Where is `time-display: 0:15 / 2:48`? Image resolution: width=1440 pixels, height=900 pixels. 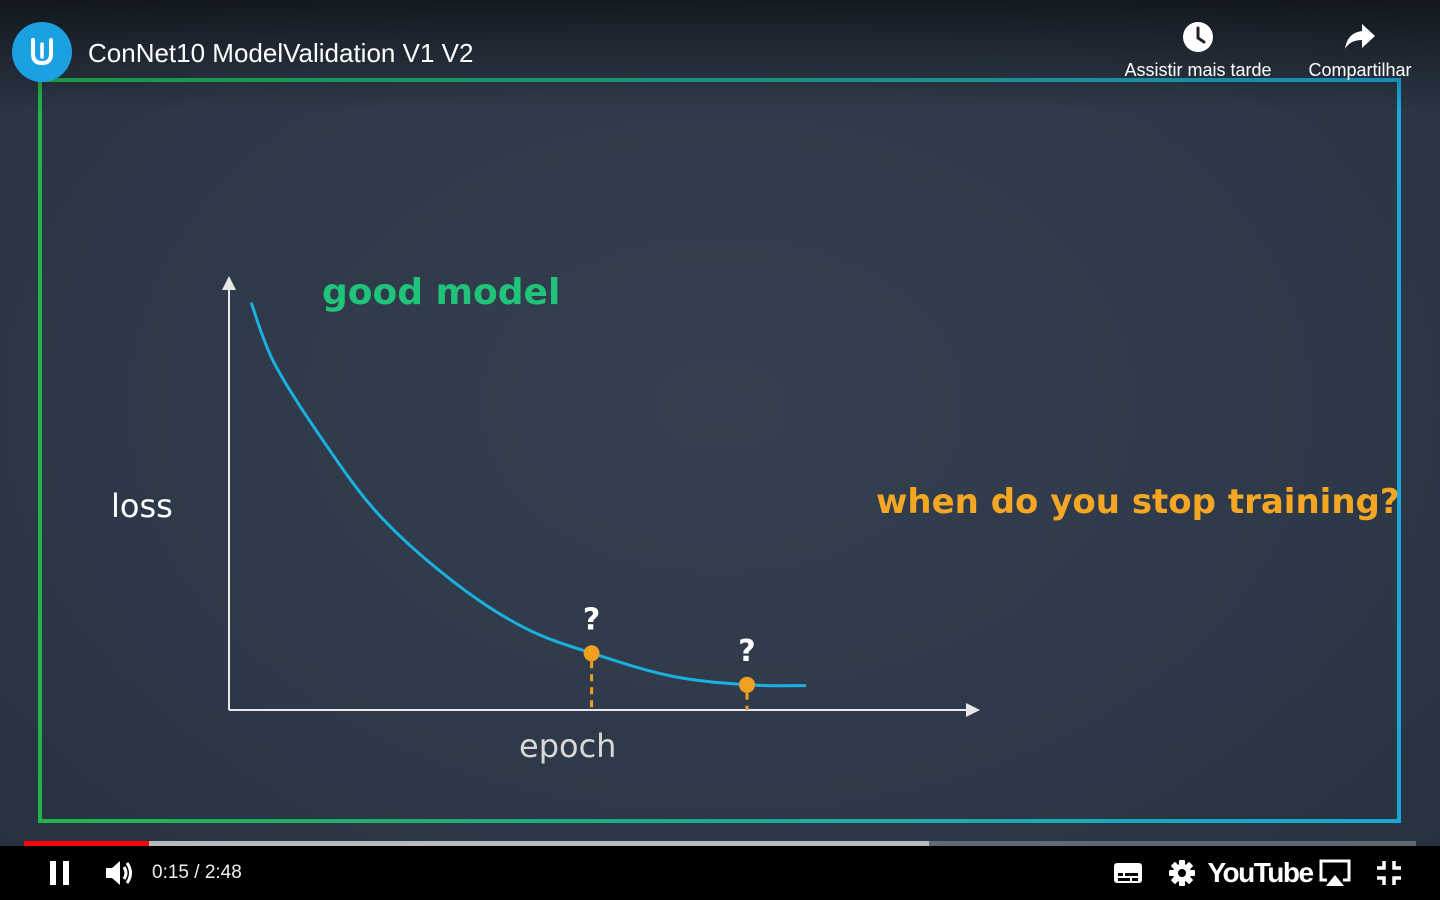
time-display: 0:15 / 2:48 is located at coordinates (197, 873).